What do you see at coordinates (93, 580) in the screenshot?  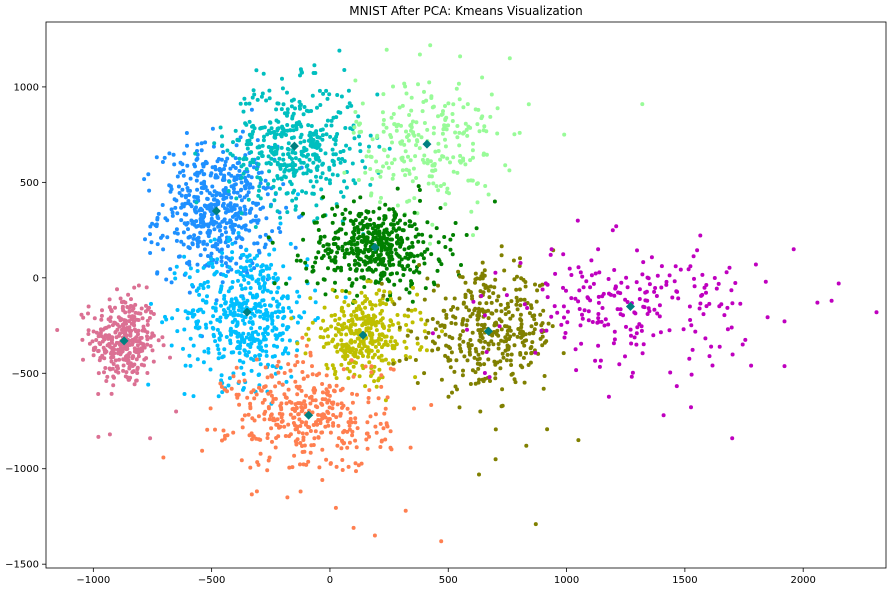 I see `x-tick-label: −1000` at bounding box center [93, 580].